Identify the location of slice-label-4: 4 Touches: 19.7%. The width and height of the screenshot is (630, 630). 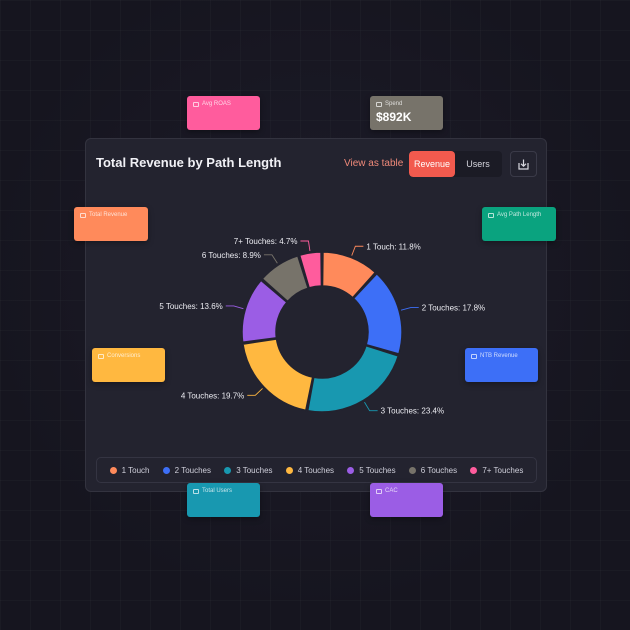
(212, 395).